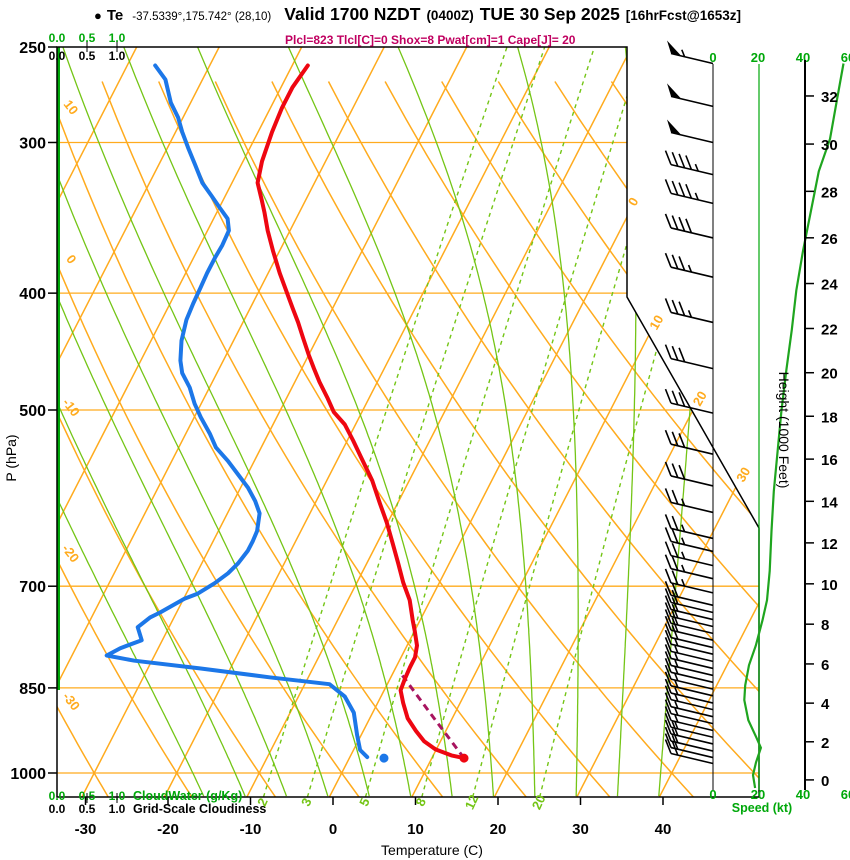  Describe the element at coordinates (580, 829) in the screenshot. I see `temperature-tick-label: 30` at that location.